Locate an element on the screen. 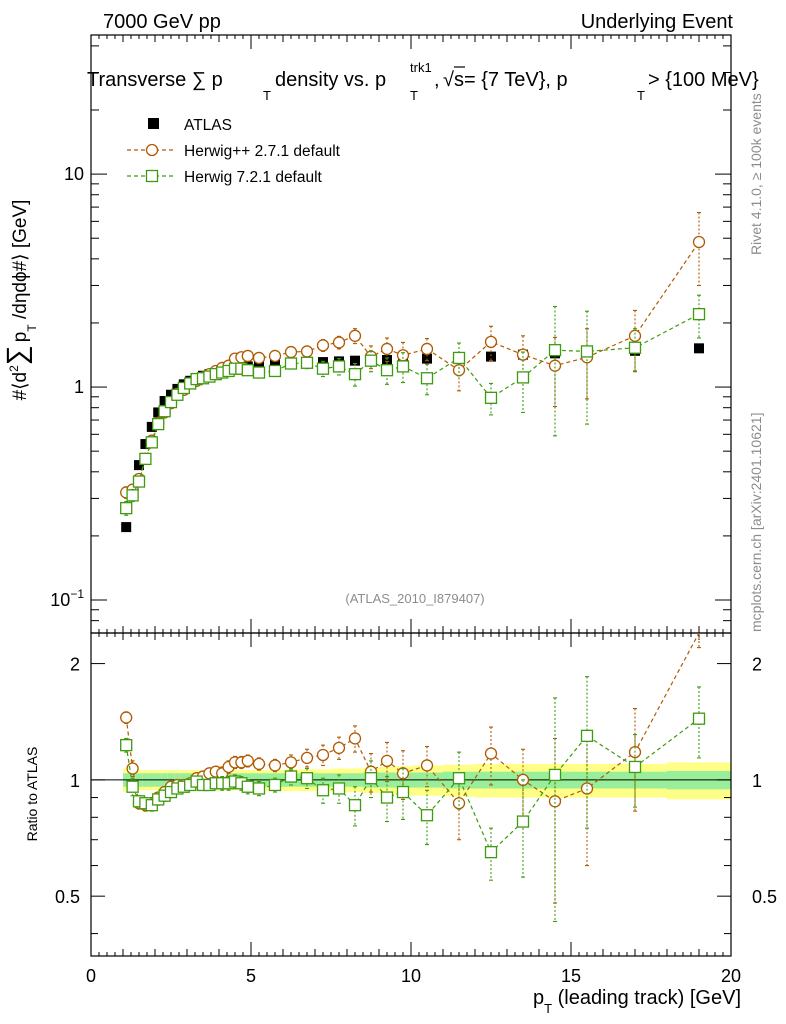 This screenshot has height=1024, width=786. title-sqrt: √ is located at coordinates (448, 80).